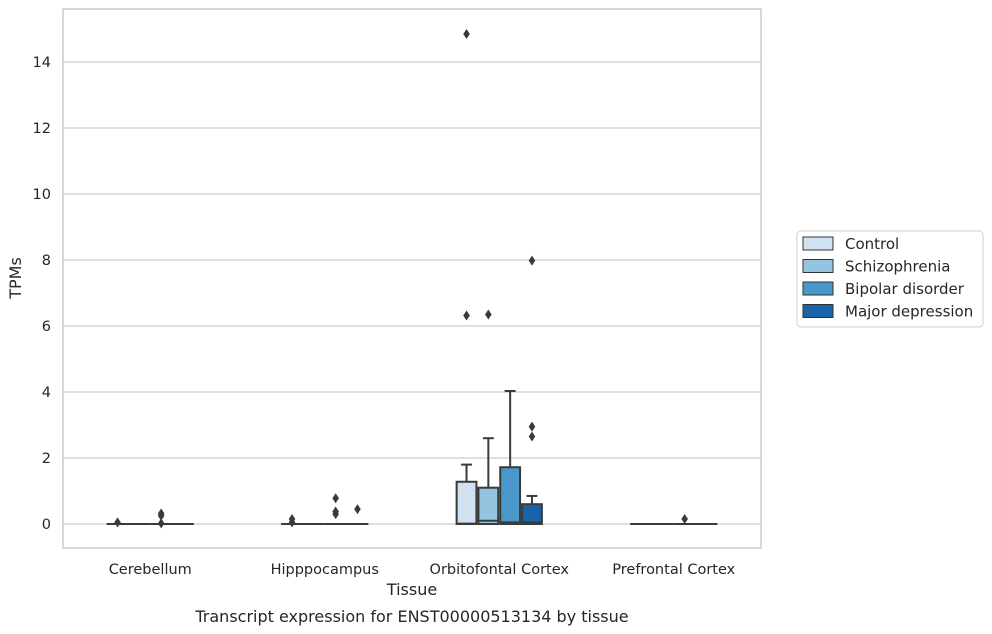  Describe the element at coordinates (872, 244) in the screenshot. I see `legend-label: Control` at that location.